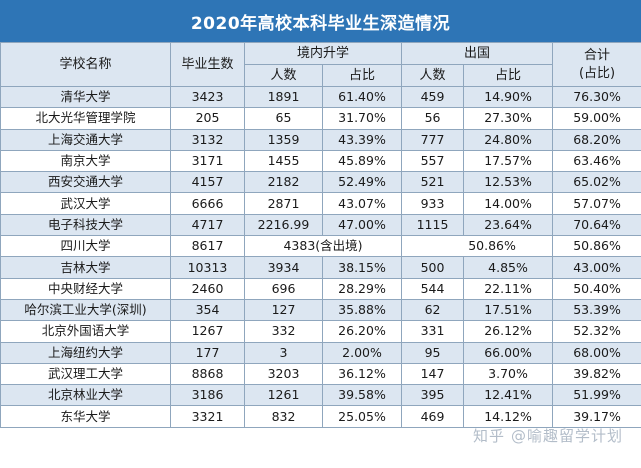 Image resolution: width=641 pixels, height=468 pixels. I want to click on table-row: 上海交通大学 3132 1359 43.39% 777 24.80% 68.20%, so click(320, 139).